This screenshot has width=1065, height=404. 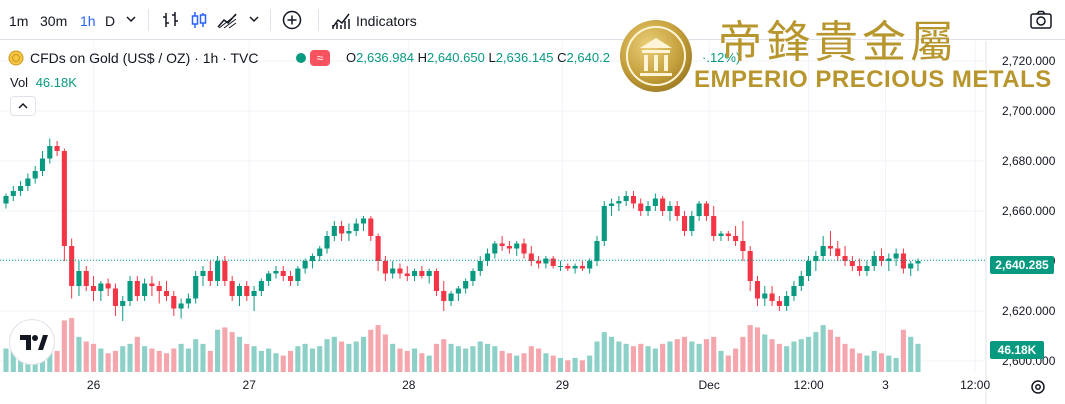 I want to click on plus-circle-icon, so click(x=292, y=20).